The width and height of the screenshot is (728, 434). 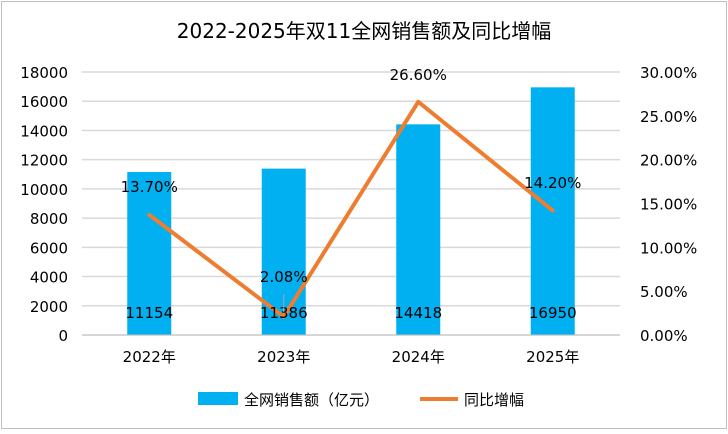 I want to click on x-axis-tick-label: 2022年, so click(x=149, y=357).